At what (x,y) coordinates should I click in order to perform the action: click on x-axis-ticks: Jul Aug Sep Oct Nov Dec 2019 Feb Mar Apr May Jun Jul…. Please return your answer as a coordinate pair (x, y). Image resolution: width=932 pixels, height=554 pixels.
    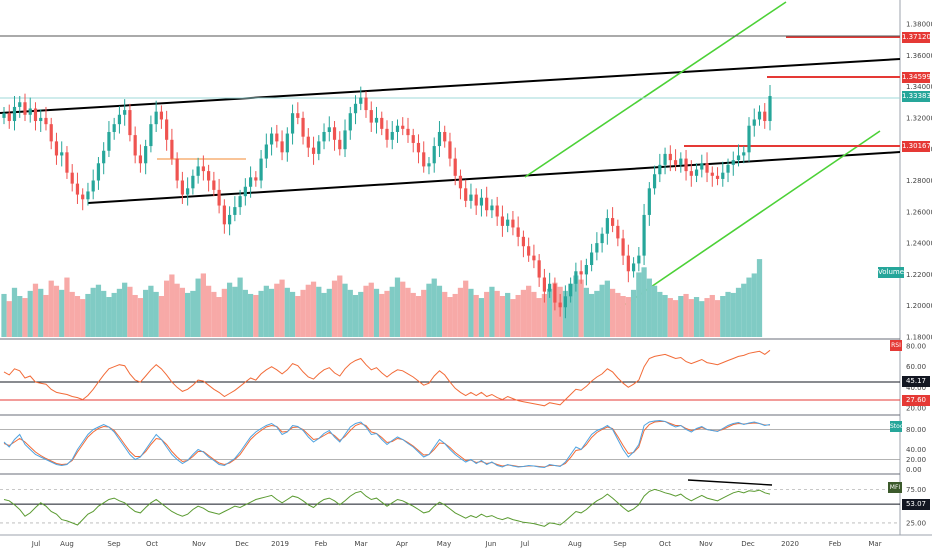
    Looking at the image, I should click on (456, 544).